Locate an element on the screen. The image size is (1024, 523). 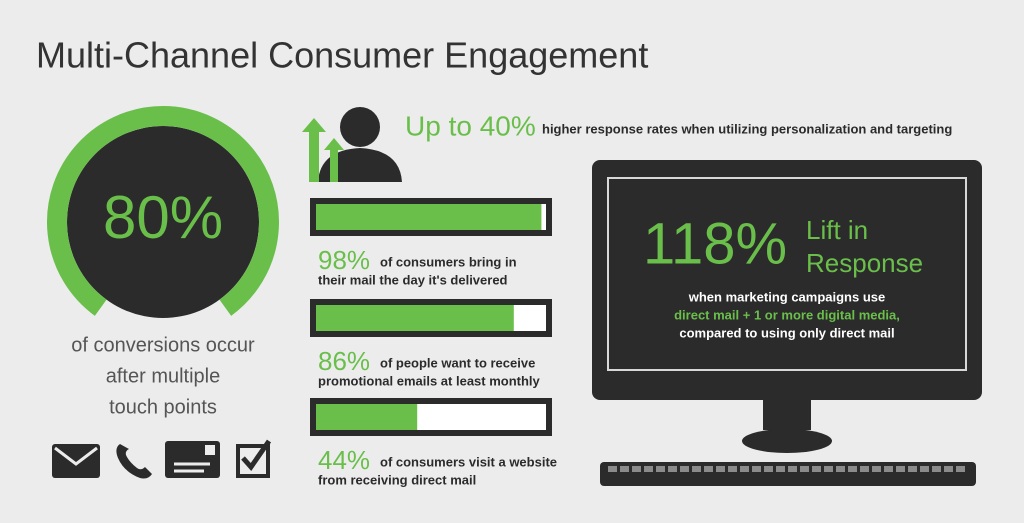
lift-label: 118% is located at coordinates (715, 243).